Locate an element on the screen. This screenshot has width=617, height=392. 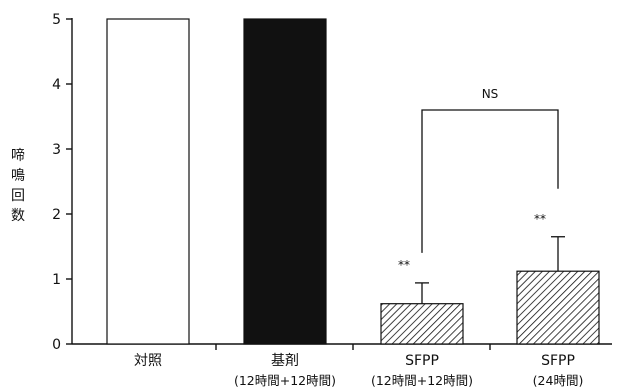
y-tick-label-3: 3 is located at coordinates (56, 150).